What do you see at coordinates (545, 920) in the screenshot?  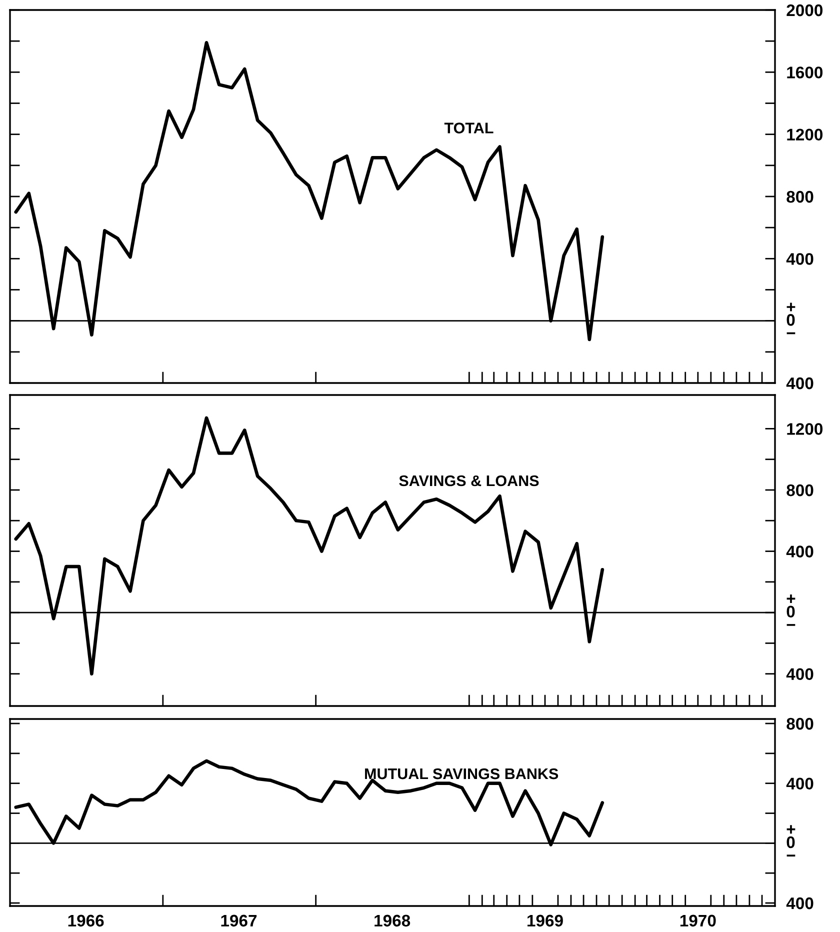 I see `x-tick-label: 1969` at bounding box center [545, 920].